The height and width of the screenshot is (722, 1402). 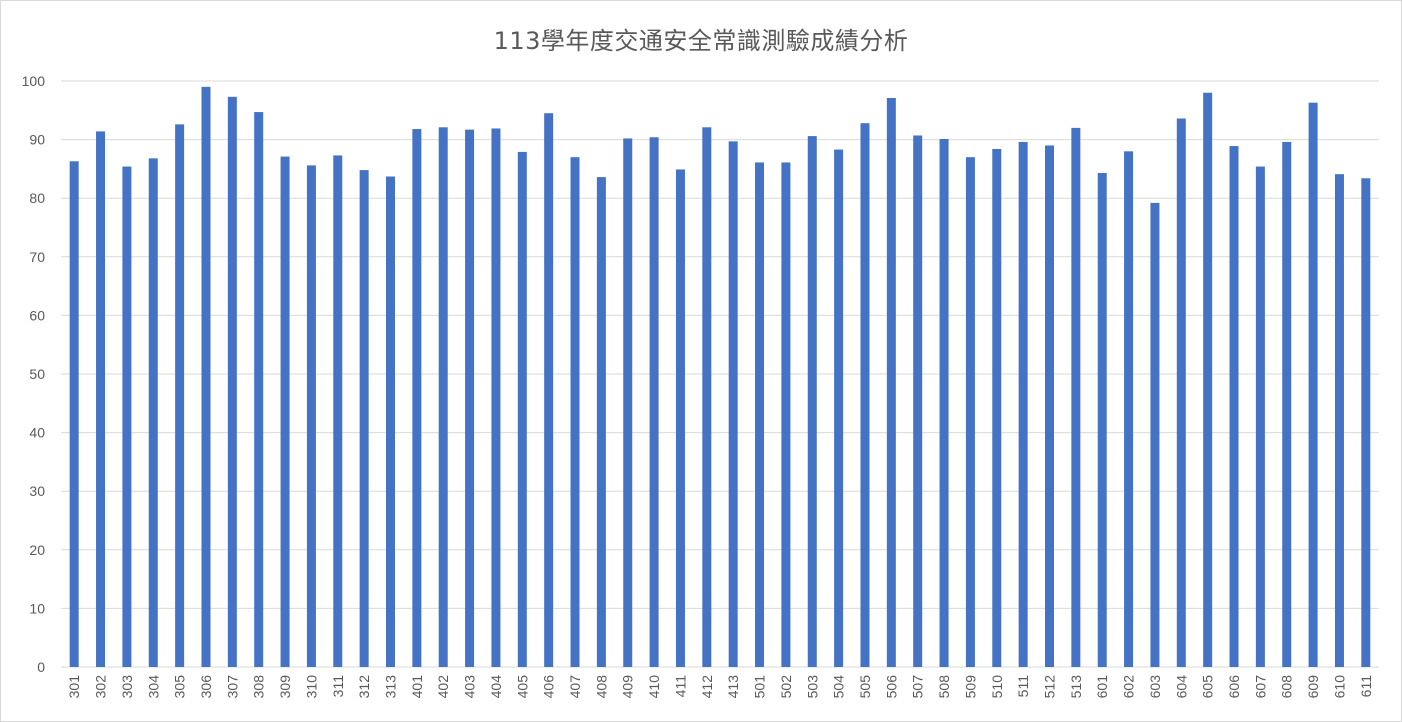 What do you see at coordinates (707, 687) in the screenshot?
I see `x-tick-label: 412` at bounding box center [707, 687].